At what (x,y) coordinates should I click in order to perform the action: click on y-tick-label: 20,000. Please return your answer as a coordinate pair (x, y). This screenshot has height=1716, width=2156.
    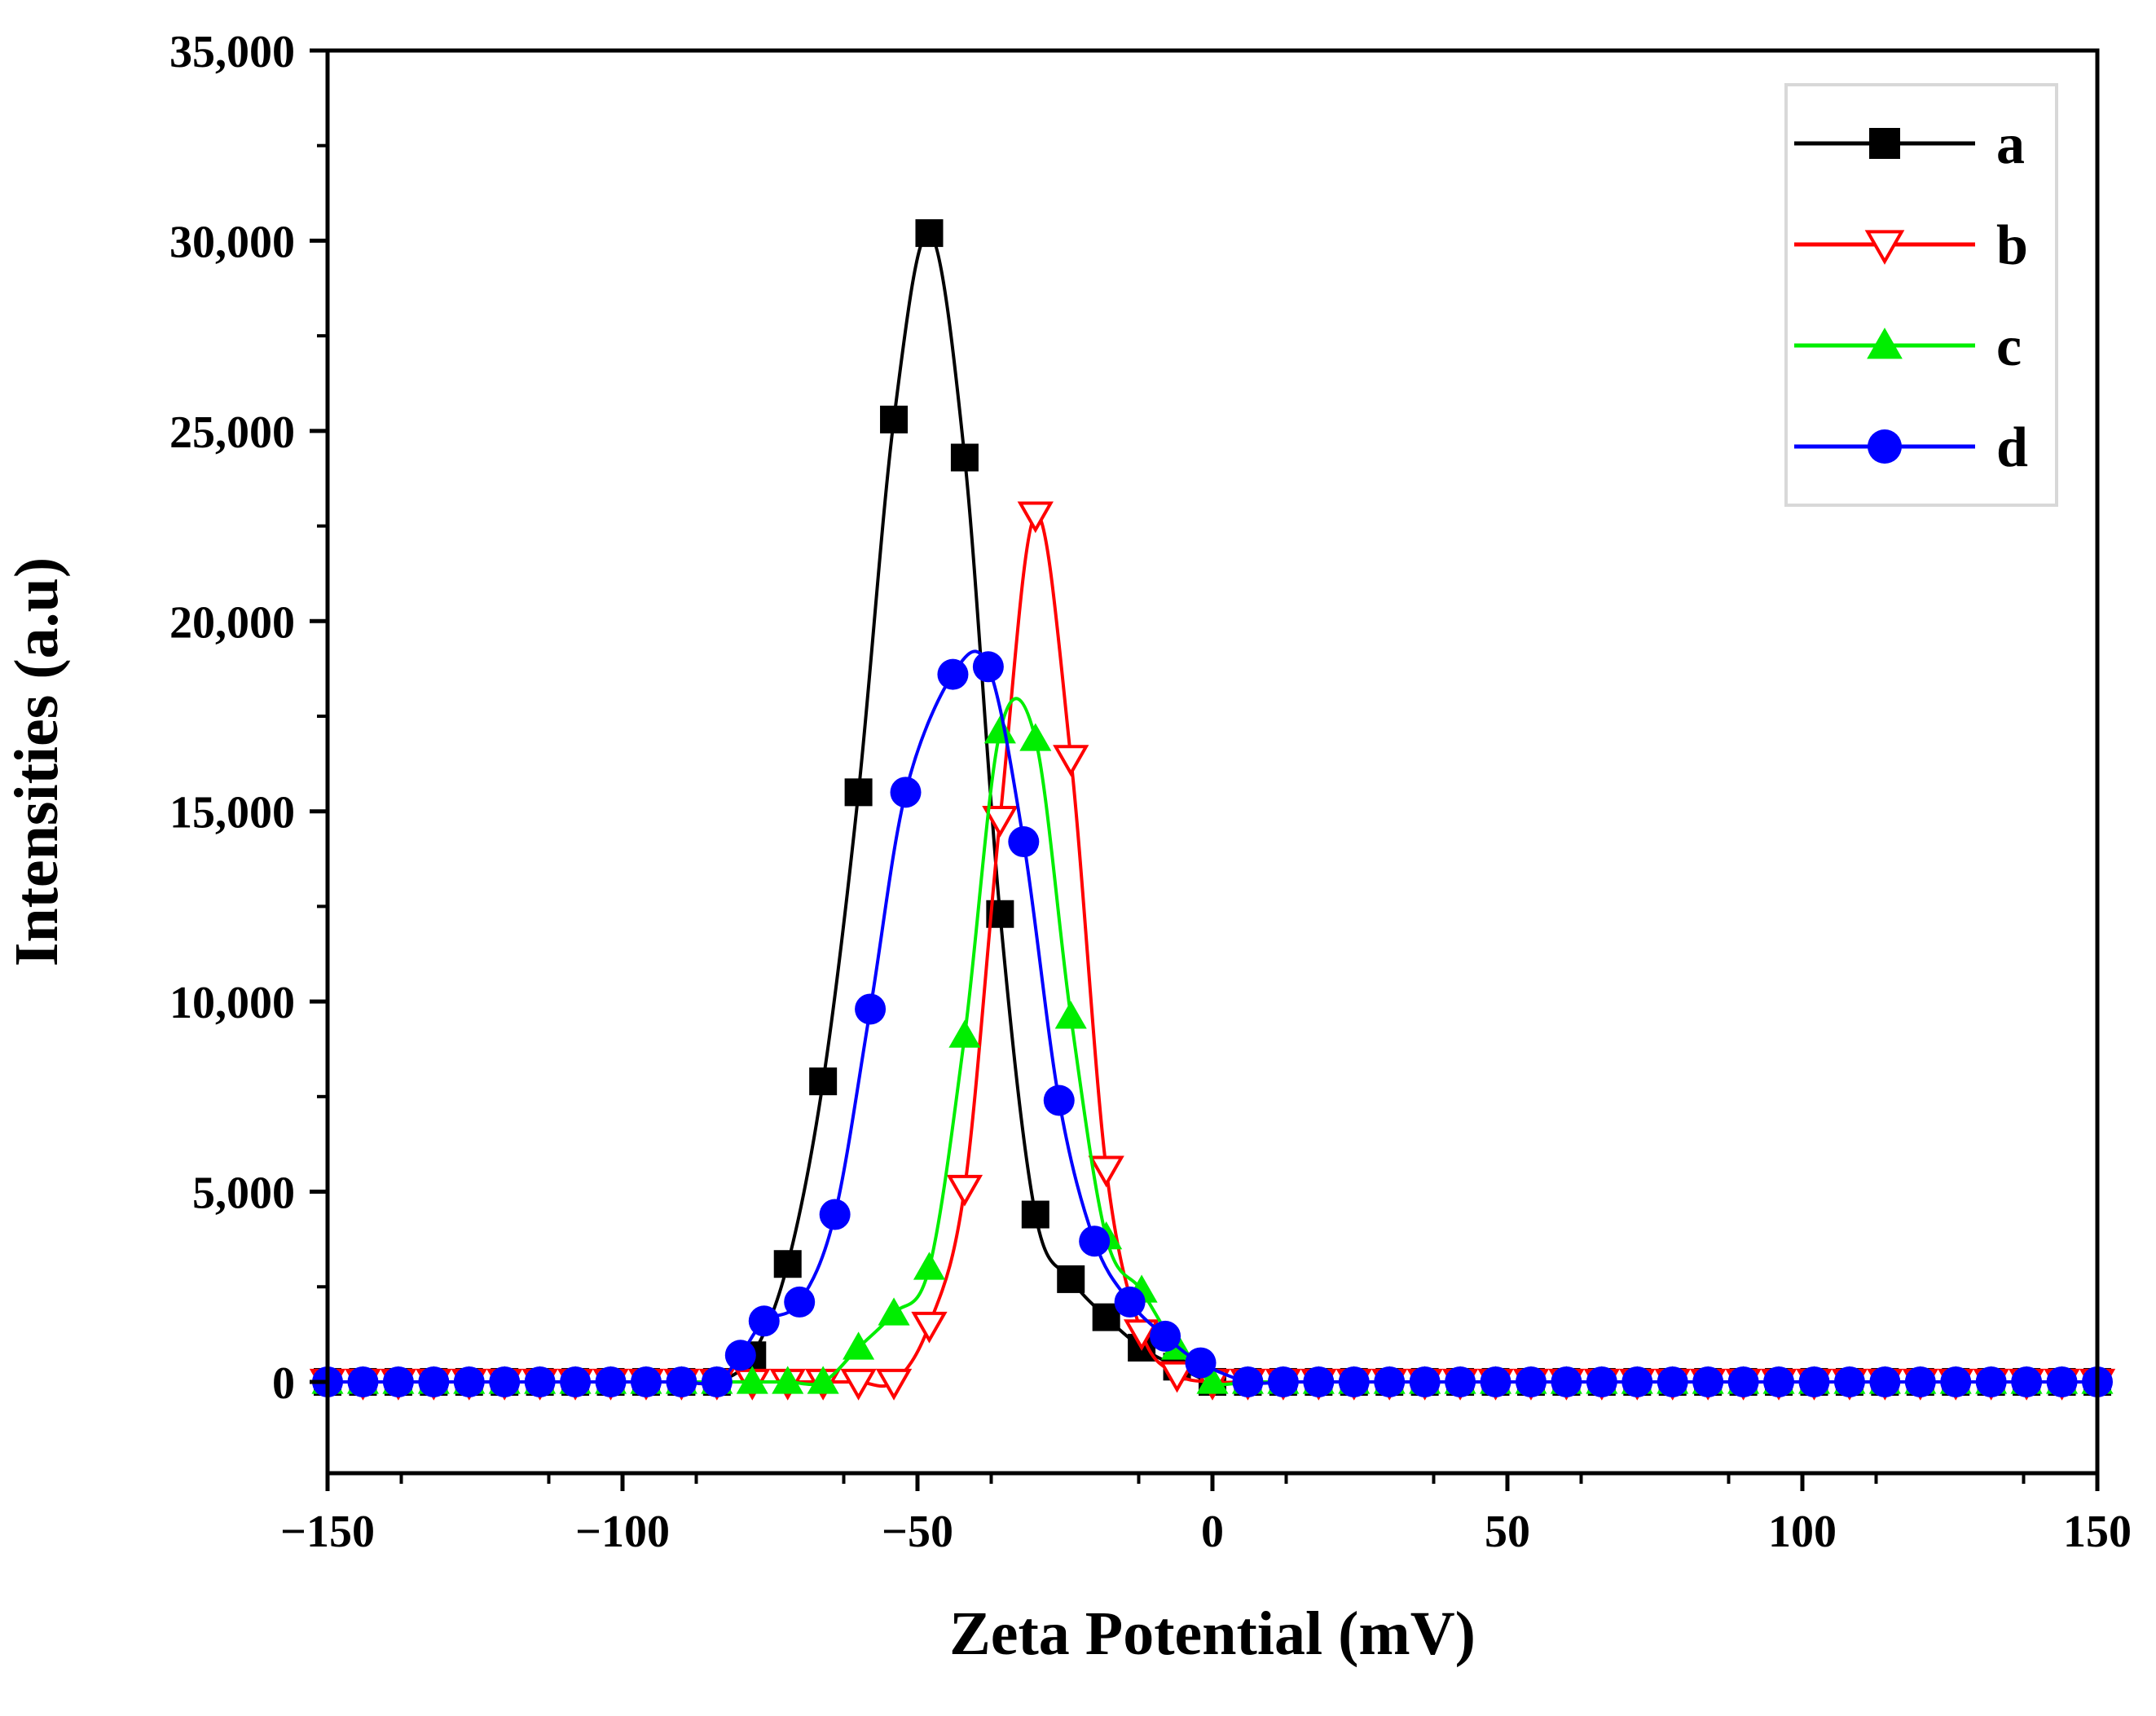
    Looking at the image, I should click on (232, 622).